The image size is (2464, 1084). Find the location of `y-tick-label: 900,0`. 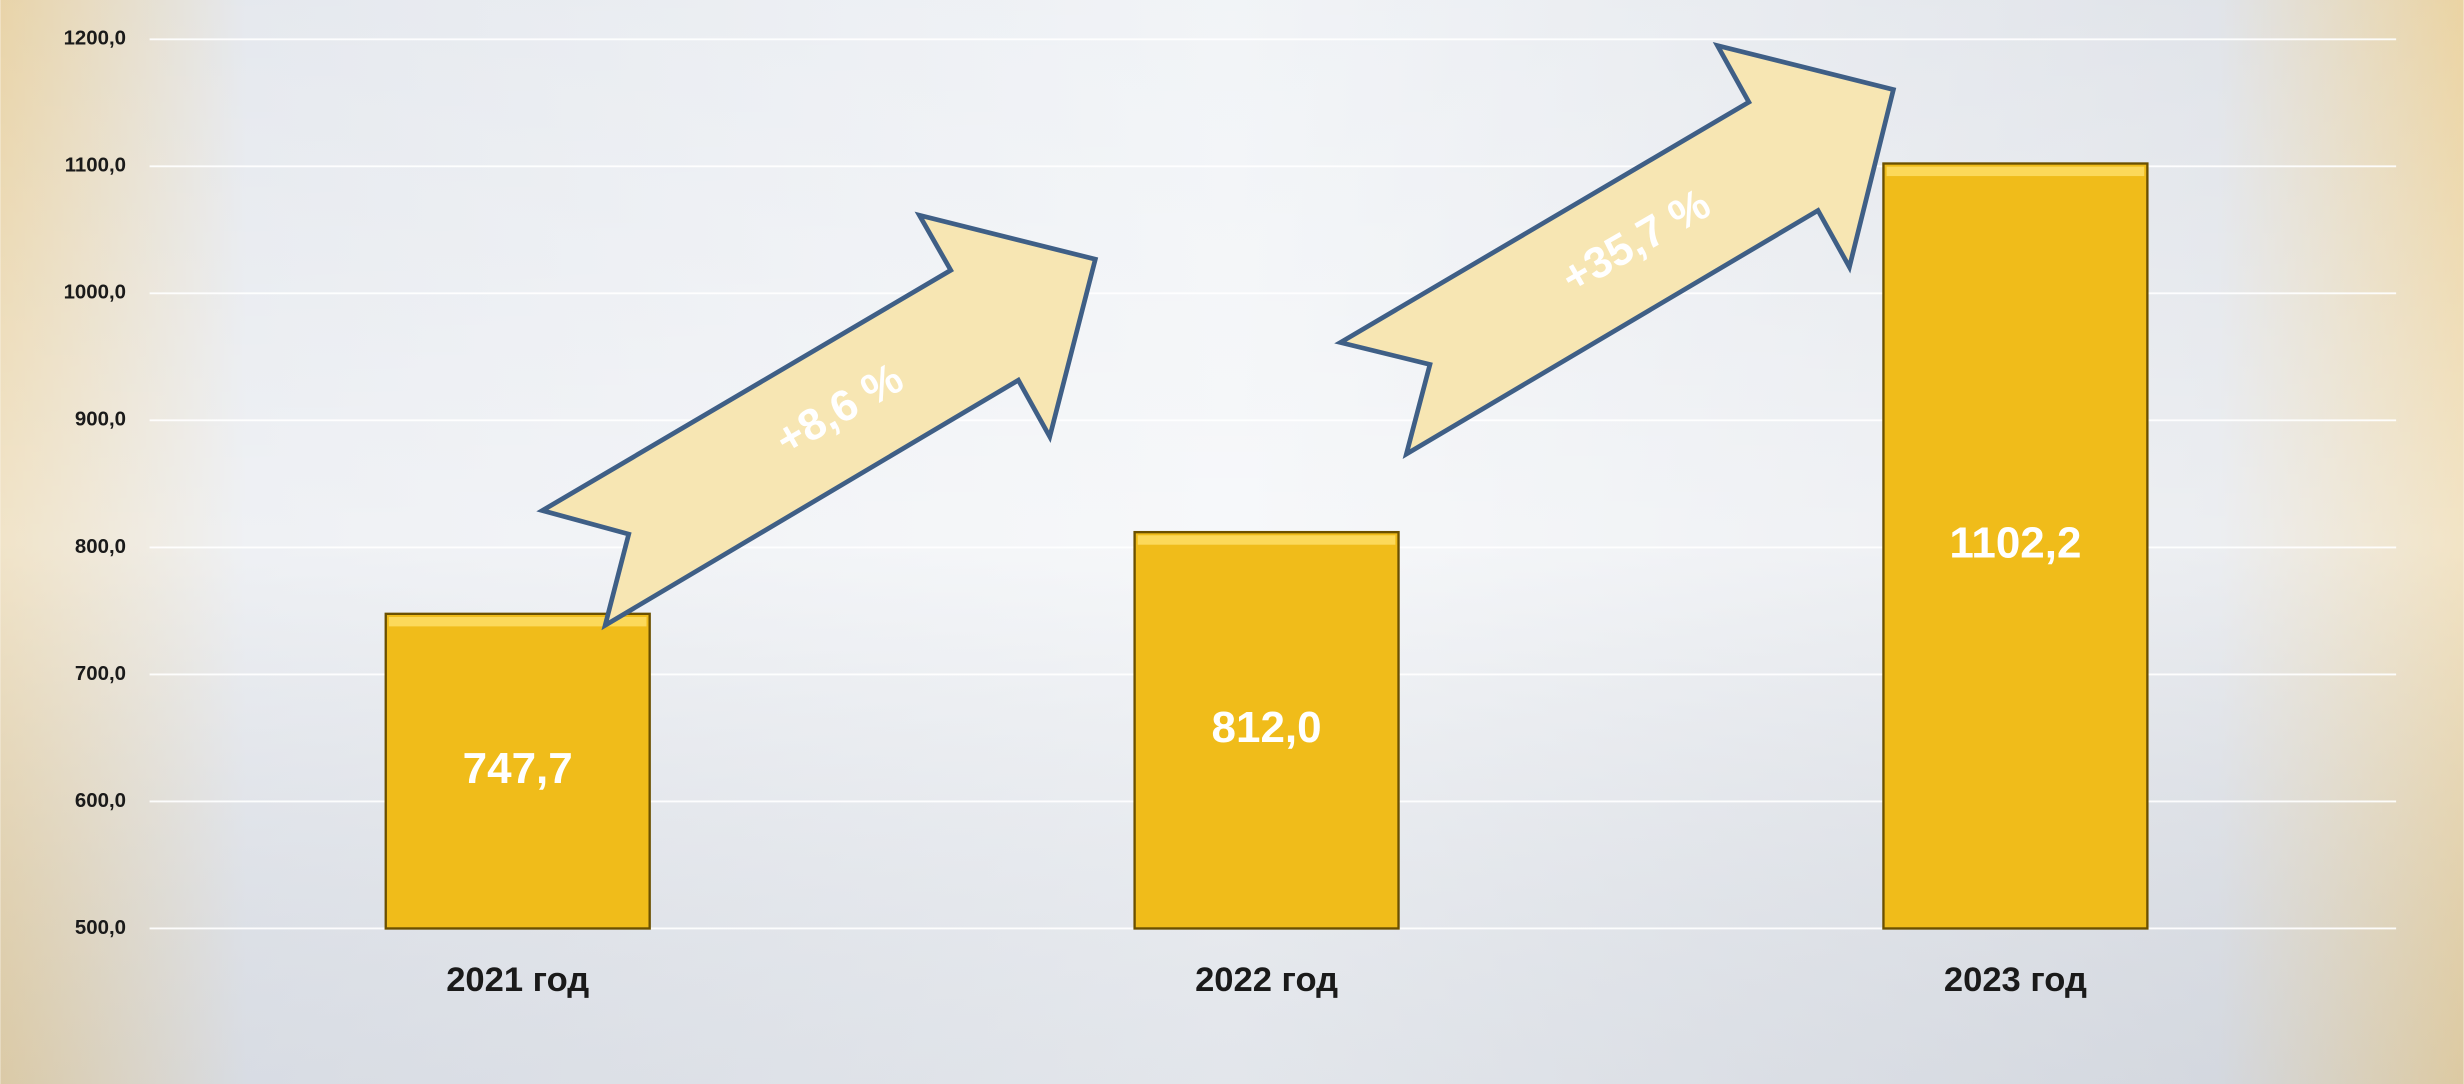

y-tick-label: 900,0 is located at coordinates (100, 420).